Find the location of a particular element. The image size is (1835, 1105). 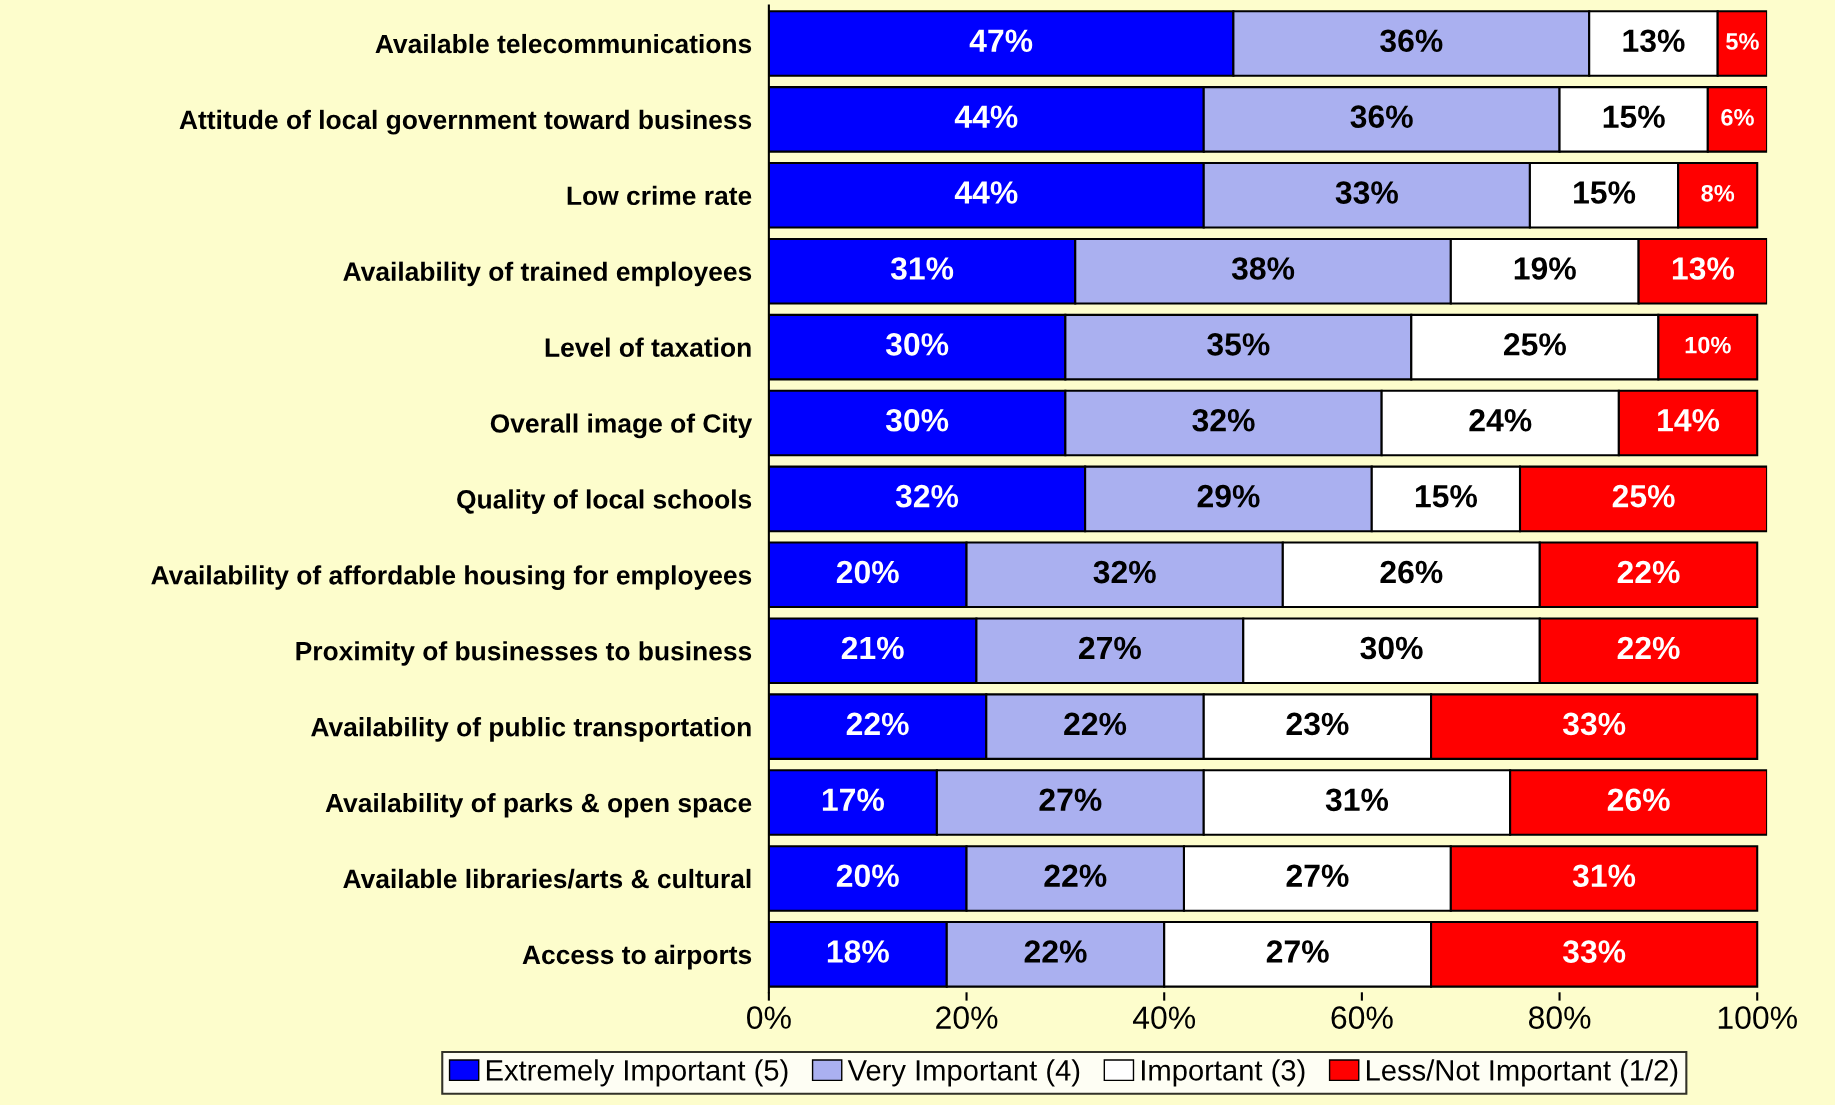

data-label: 24% is located at coordinates (1500, 420).